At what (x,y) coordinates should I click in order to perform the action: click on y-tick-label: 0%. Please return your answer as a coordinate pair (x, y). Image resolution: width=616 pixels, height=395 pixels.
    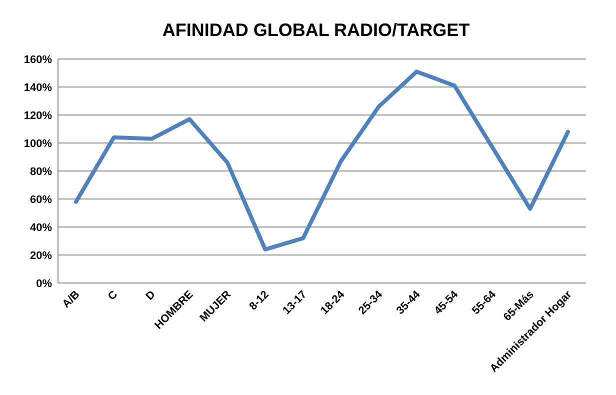
    Looking at the image, I should click on (44, 284).